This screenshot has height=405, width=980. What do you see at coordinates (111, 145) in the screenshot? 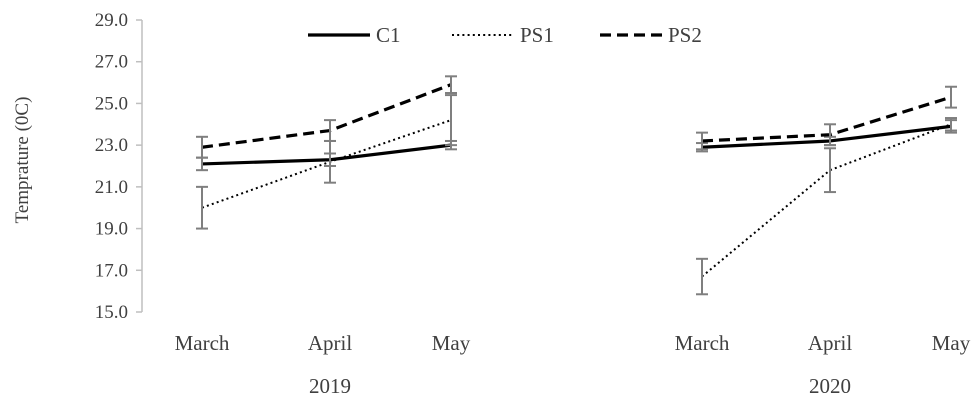
I see `y-tick-label: 23.0` at bounding box center [111, 145].